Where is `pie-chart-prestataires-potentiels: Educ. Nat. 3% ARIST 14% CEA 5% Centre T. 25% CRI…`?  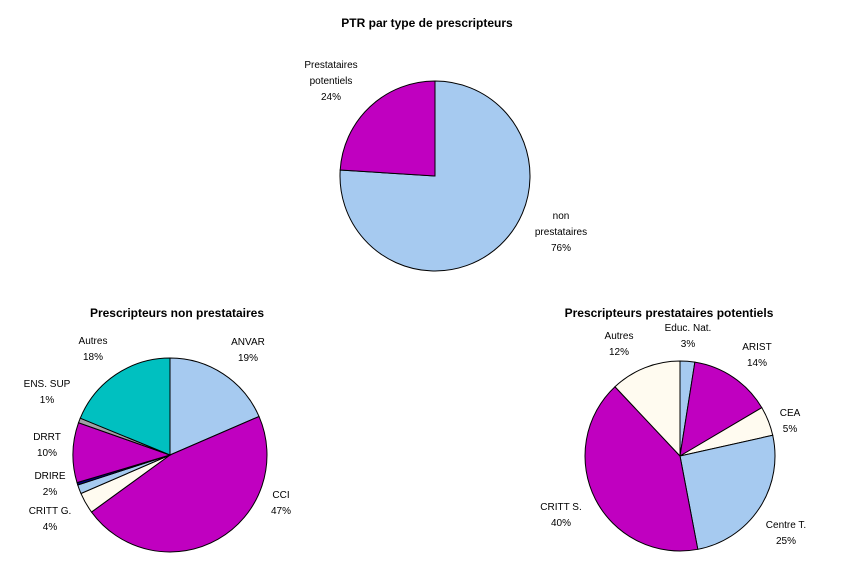 pie-chart-prestataires-potentiels: Educ. Nat. 3% ARIST 14% CEA 5% Centre T. 25% CRI… is located at coordinates (673, 437).